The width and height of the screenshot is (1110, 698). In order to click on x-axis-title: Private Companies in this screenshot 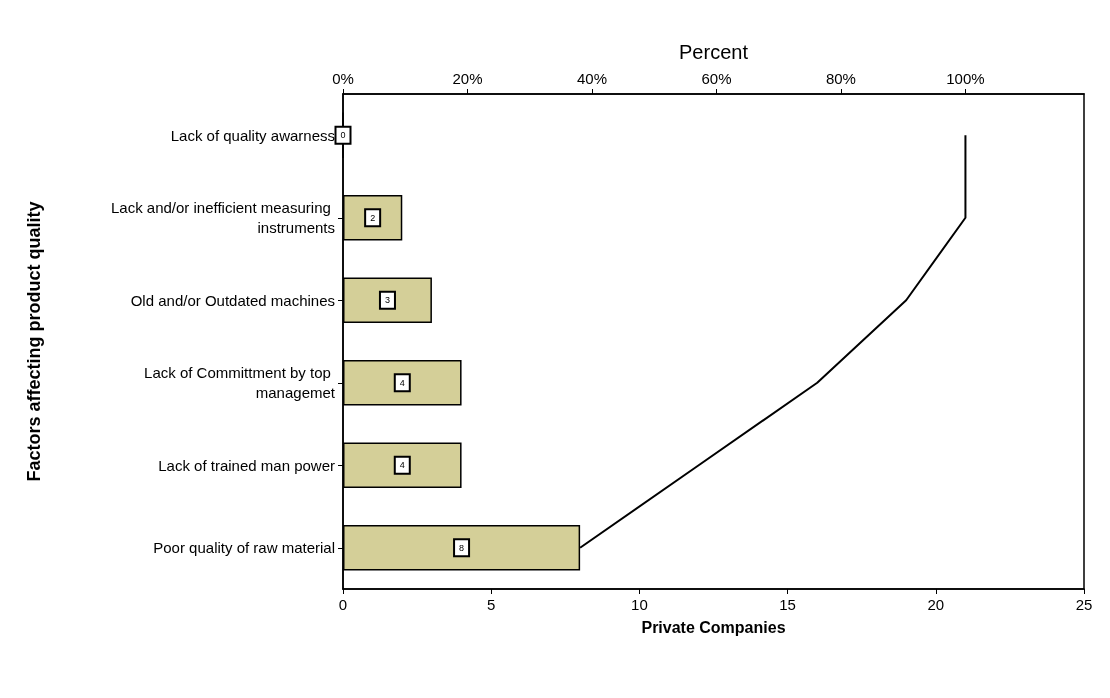, I will do `click(713, 627)`.